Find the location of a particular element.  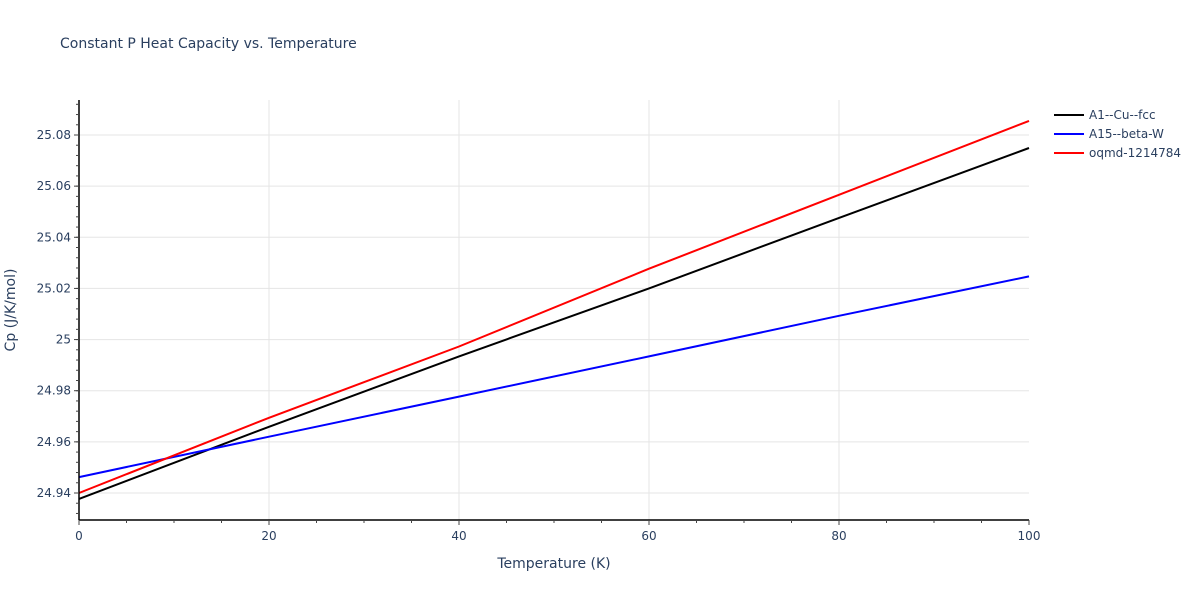

legend: A1--Cu--fcc A15--beta-W oqmd-1214784 is located at coordinates (1117, 133).